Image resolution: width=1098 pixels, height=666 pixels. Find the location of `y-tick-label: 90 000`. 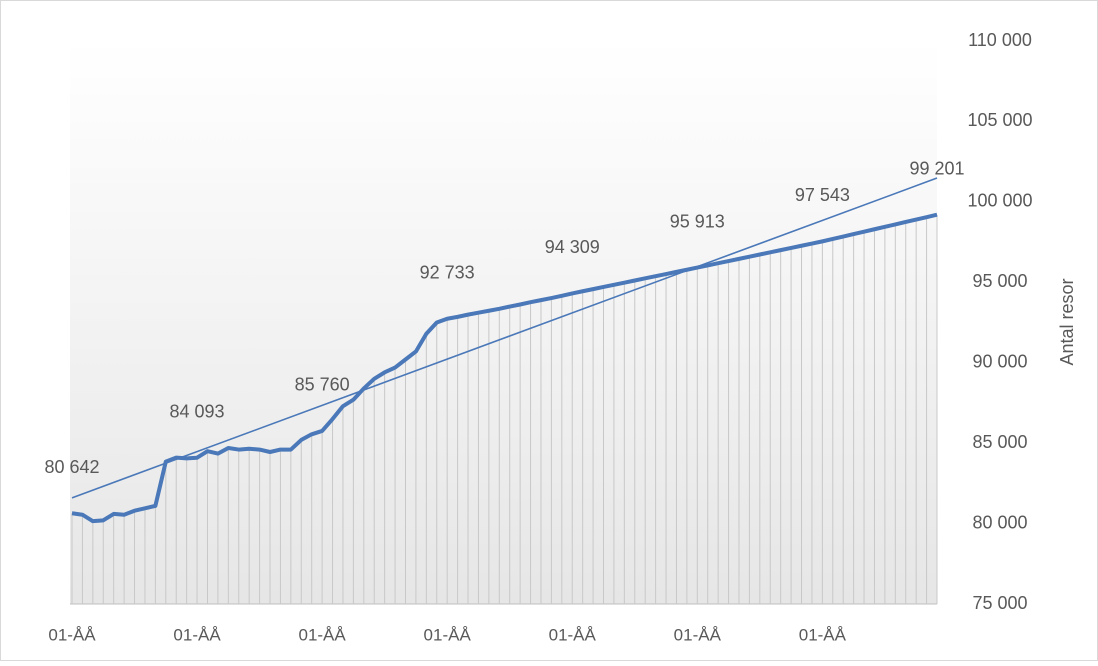

y-tick-label: 90 000 is located at coordinates (999, 361).